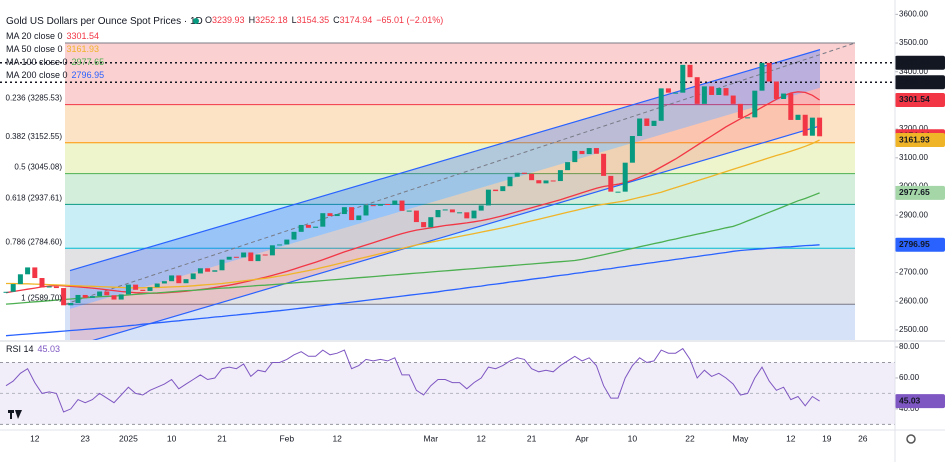 The width and height of the screenshot is (945, 462). I want to click on x-tick-label: 10, so click(172, 438).